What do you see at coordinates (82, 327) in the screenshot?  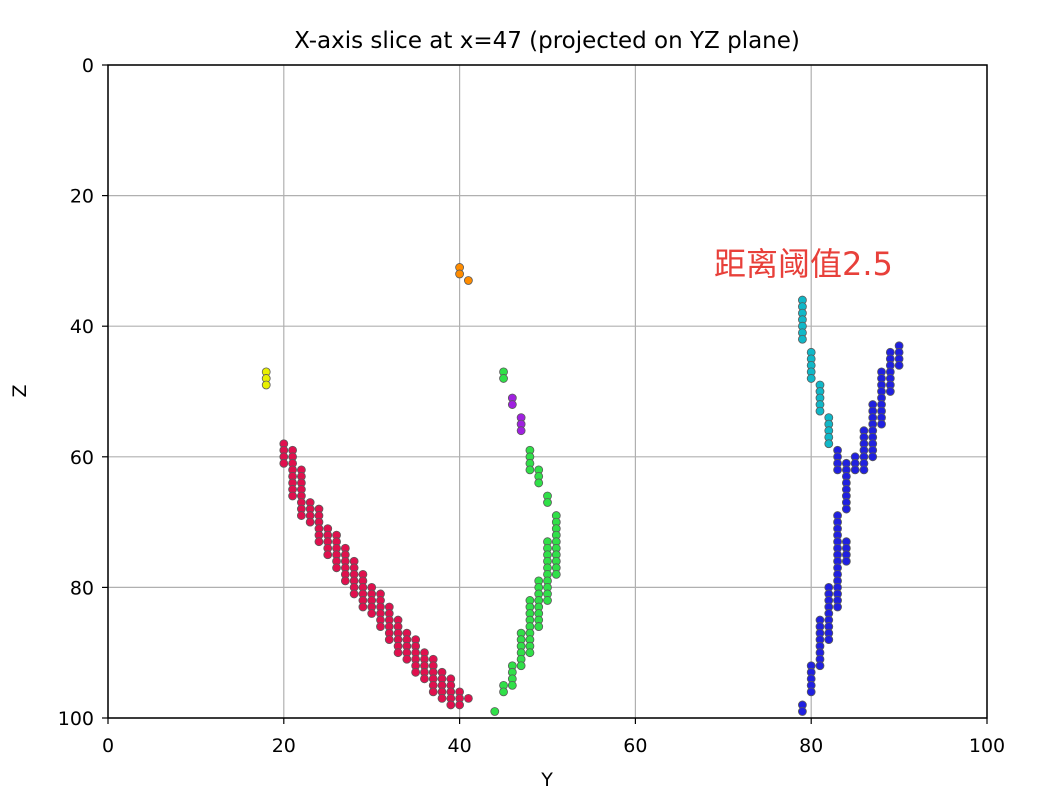 I see `y-tick-label: 40` at bounding box center [82, 327].